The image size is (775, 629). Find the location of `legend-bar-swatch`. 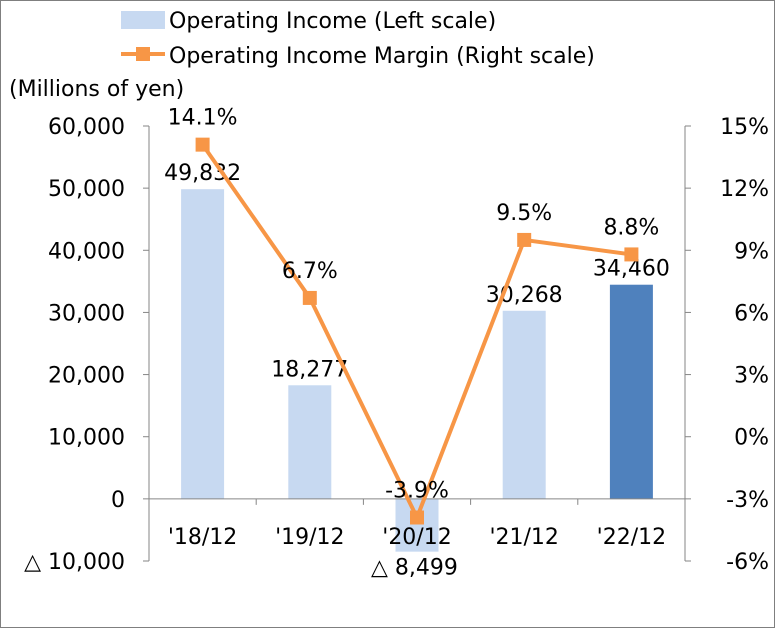

legend-bar-swatch is located at coordinates (143, 20).